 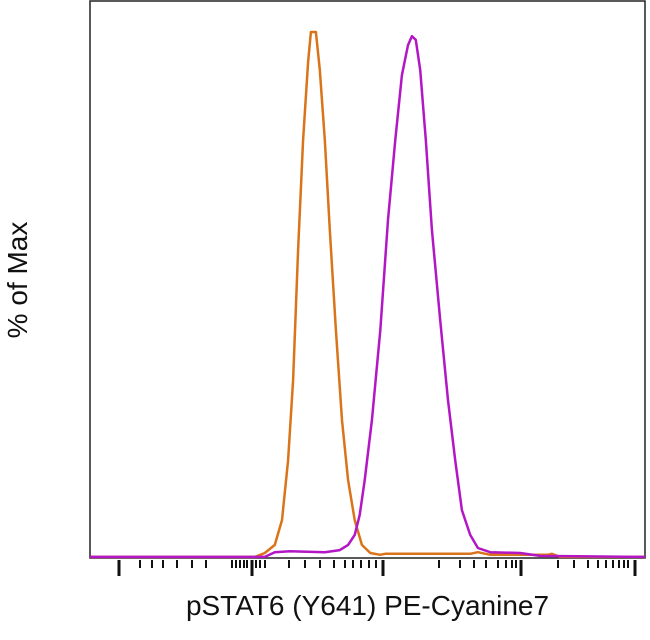 I want to click on x-axis-ticks, so click(x=377, y=568).